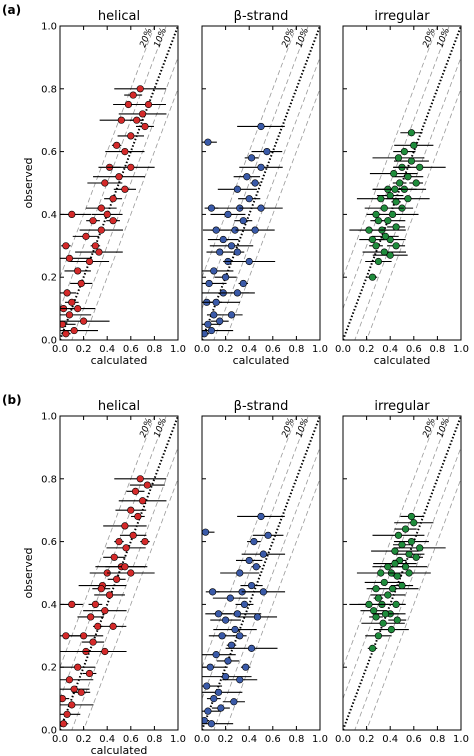  Describe the element at coordinates (49, 215) in the screenshot. I see `y-tick-label: 0.4` at that location.